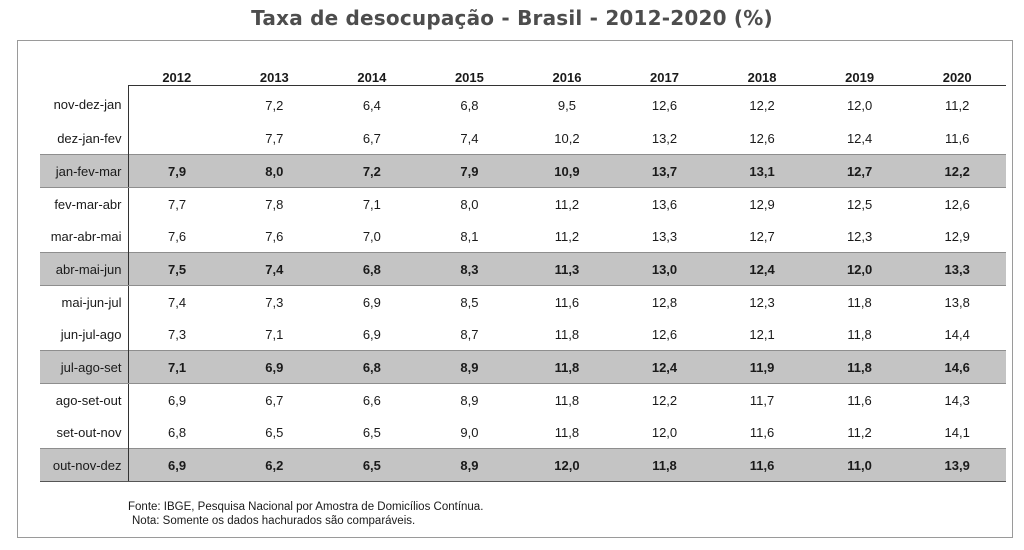 The width and height of the screenshot is (1024, 550). I want to click on row-label: fev-mar-abr, so click(84, 203).